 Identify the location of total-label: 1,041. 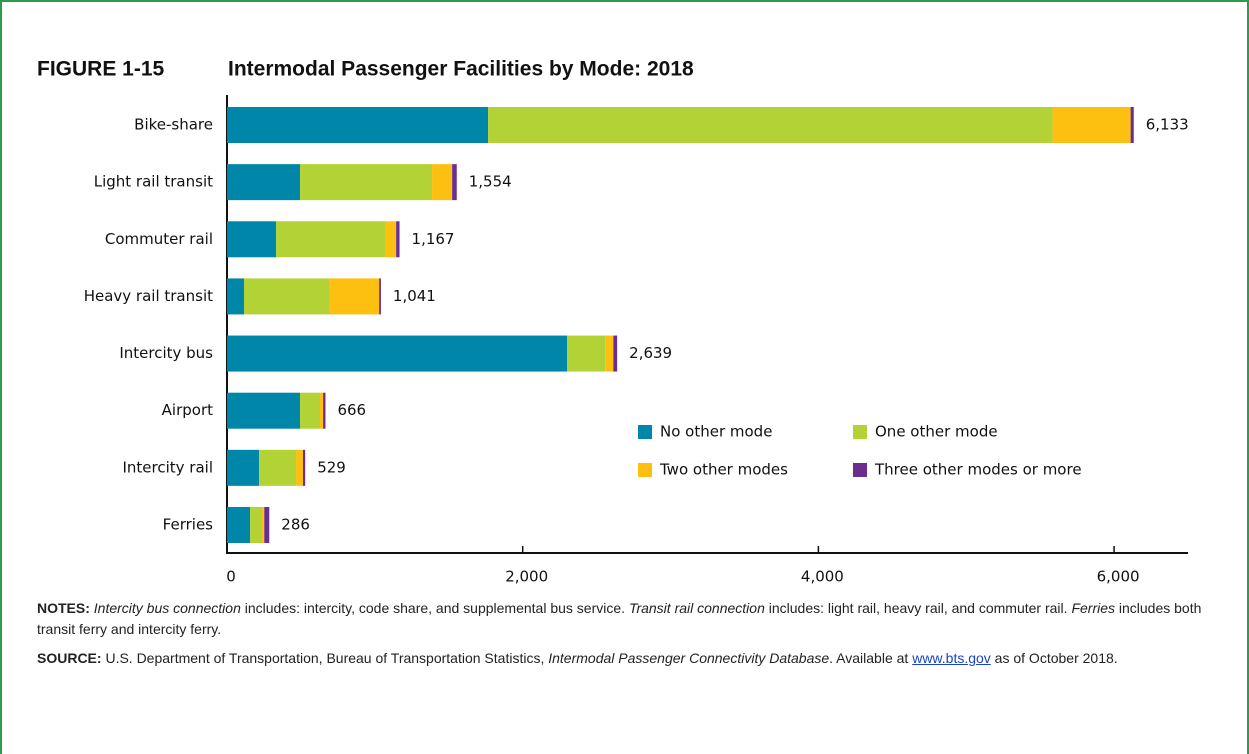
(414, 296).